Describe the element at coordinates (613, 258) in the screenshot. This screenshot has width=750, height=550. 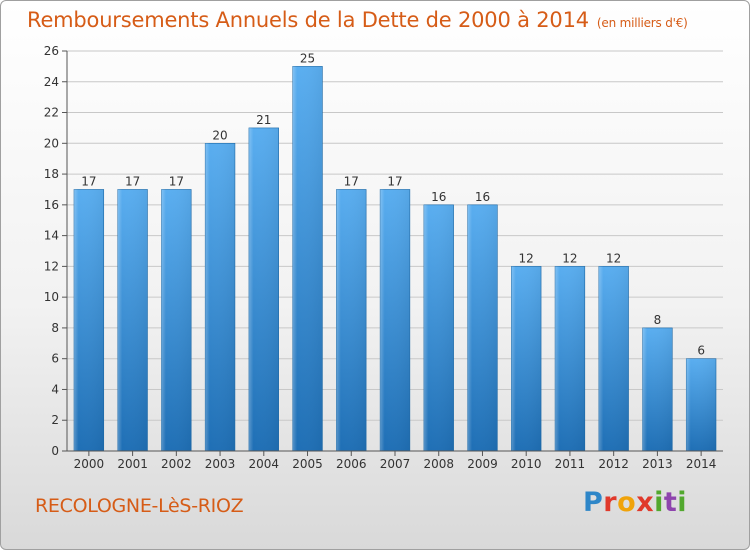
I see `value-label-2012: 12` at that location.